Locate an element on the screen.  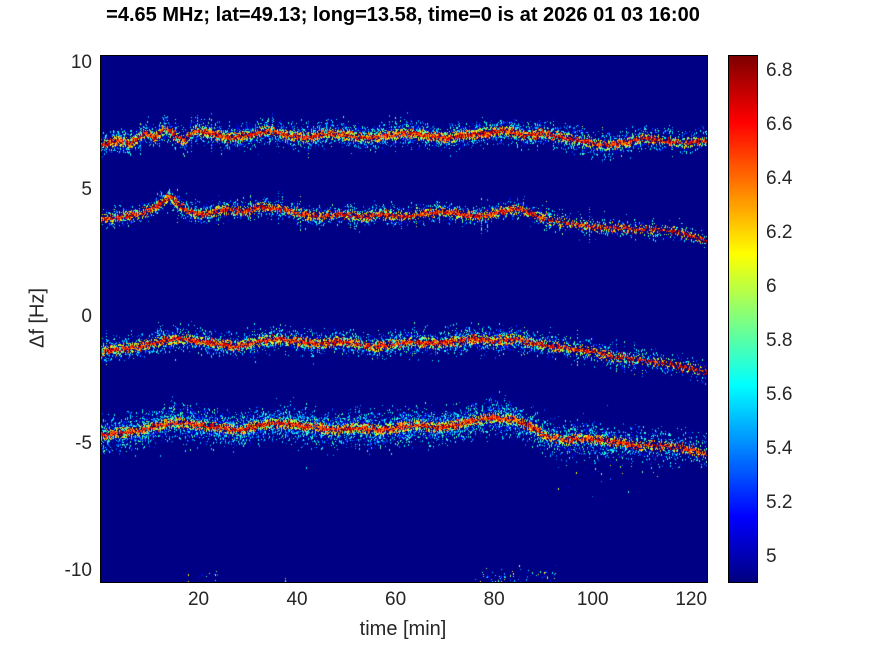
colorbar-frame is located at coordinates (743, 319).